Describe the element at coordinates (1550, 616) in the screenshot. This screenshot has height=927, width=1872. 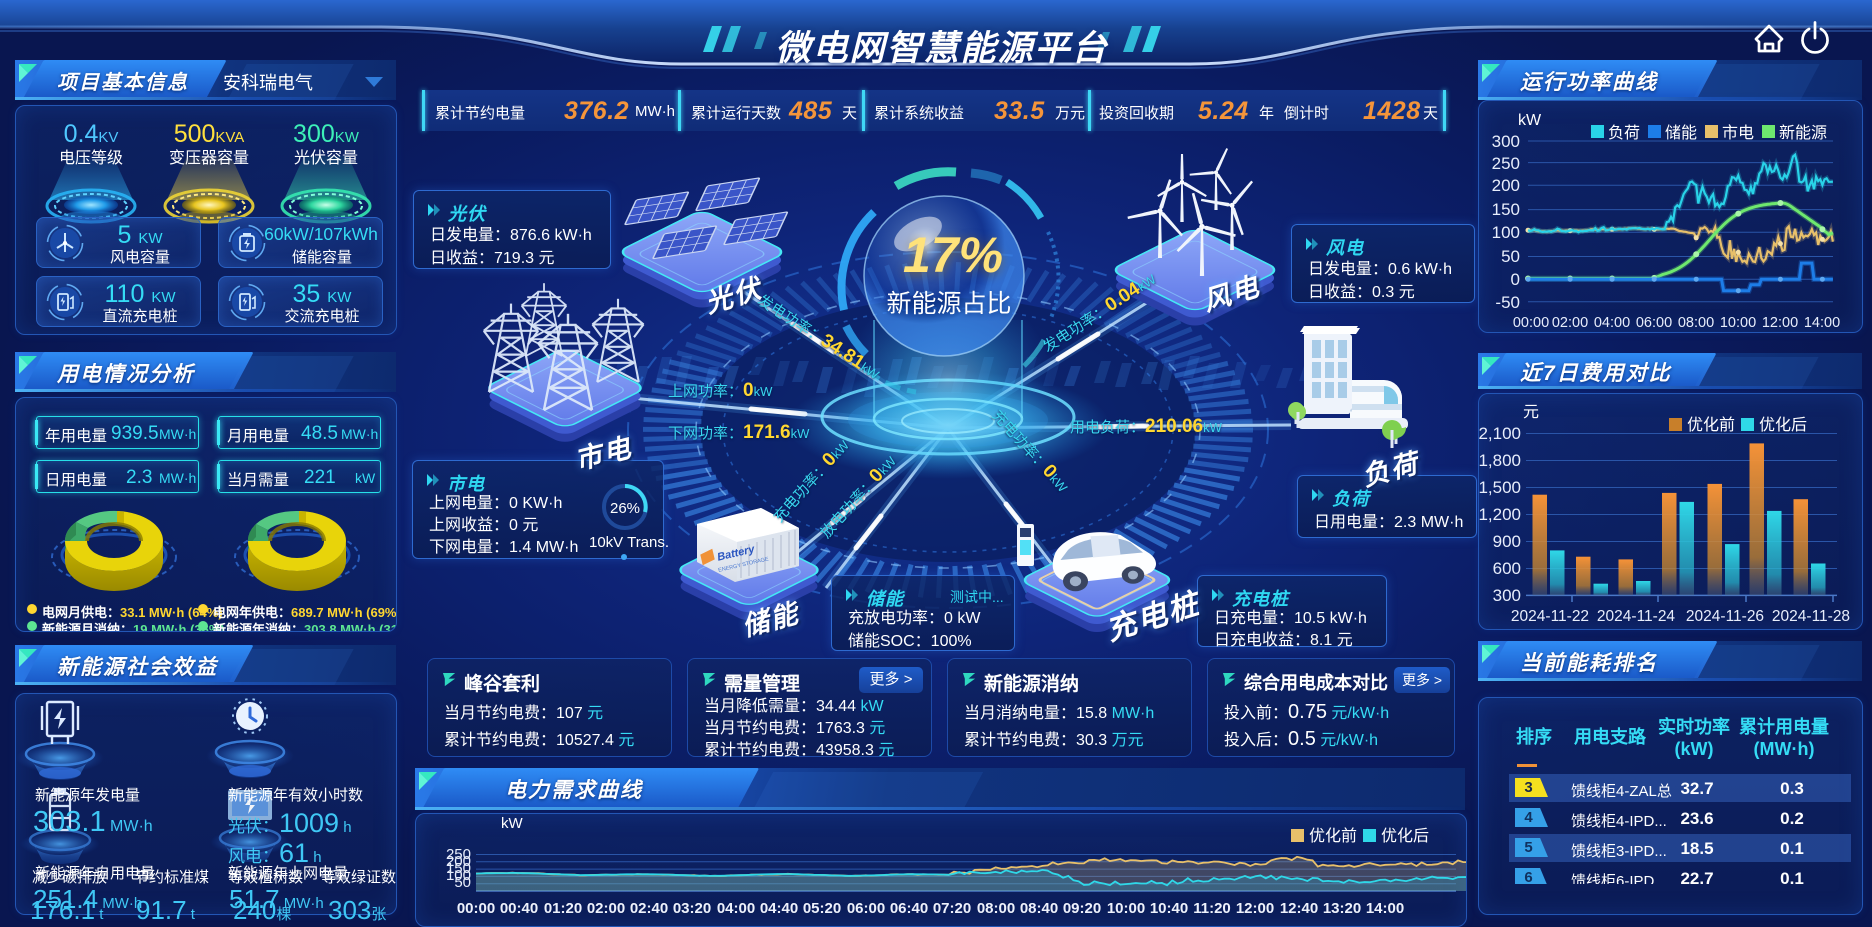
I see `svg-text: 2024-11-22` at that location.